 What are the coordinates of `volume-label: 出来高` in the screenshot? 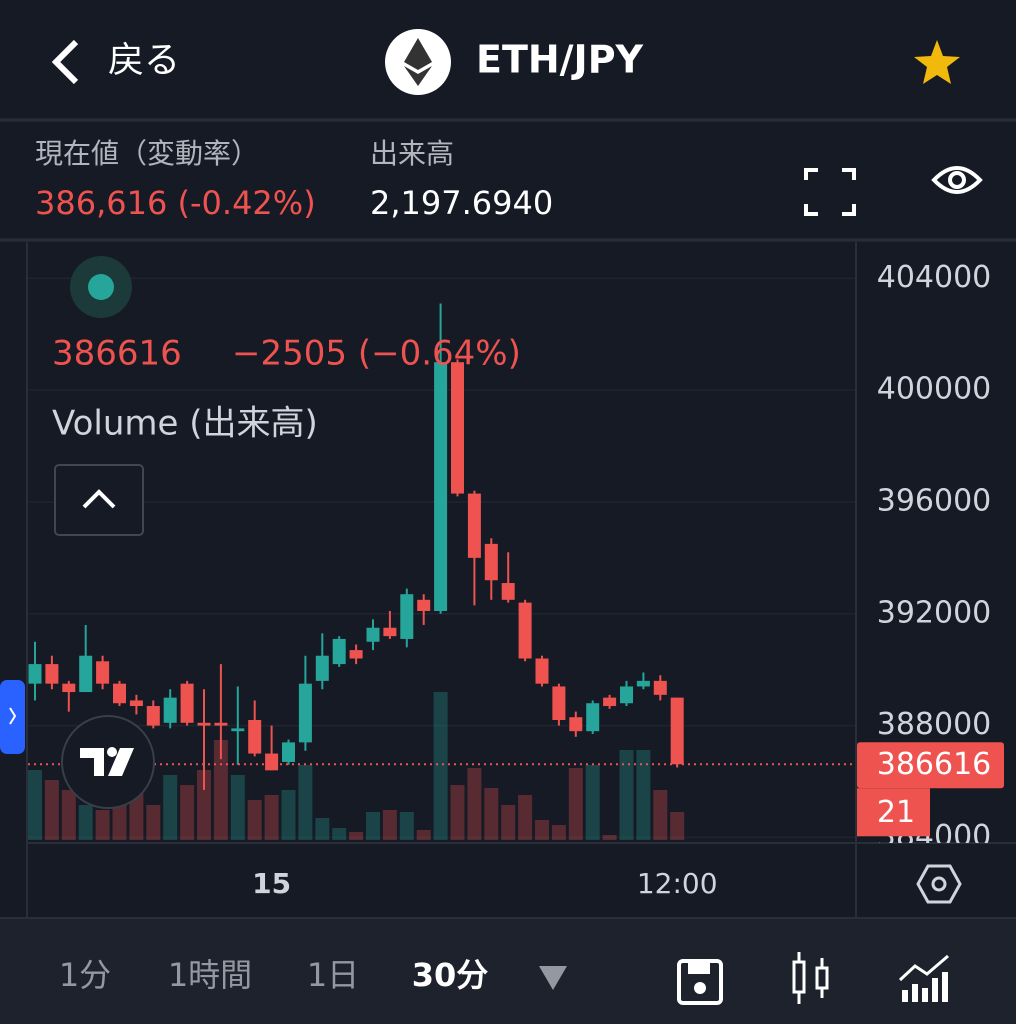 It's located at (412, 153).